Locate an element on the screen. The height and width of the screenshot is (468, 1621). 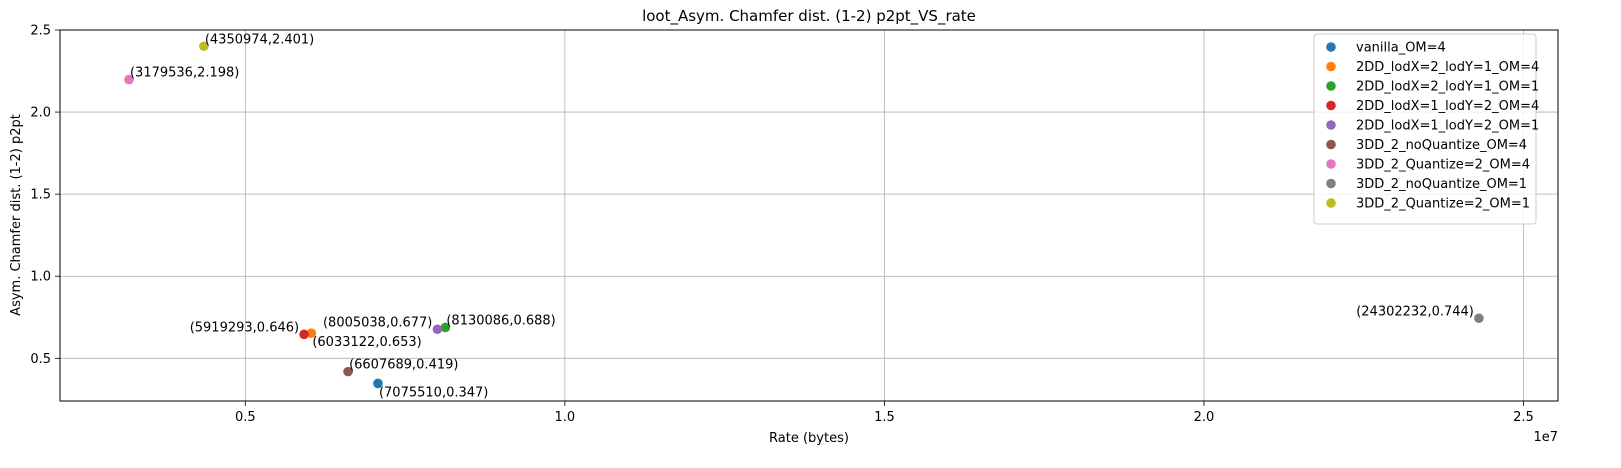
x-tick-label: 0.5 is located at coordinates (245, 417).